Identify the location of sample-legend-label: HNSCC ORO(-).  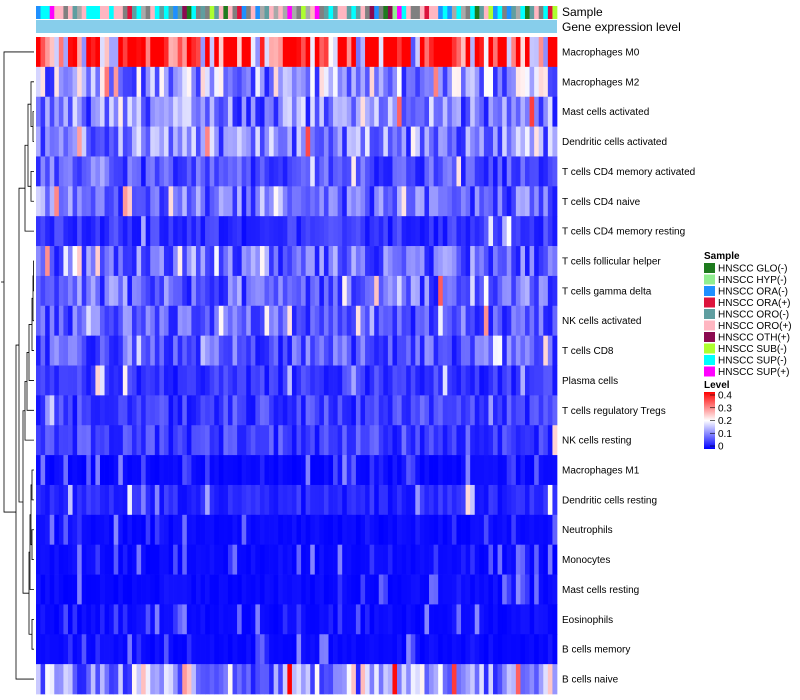
(753, 315).